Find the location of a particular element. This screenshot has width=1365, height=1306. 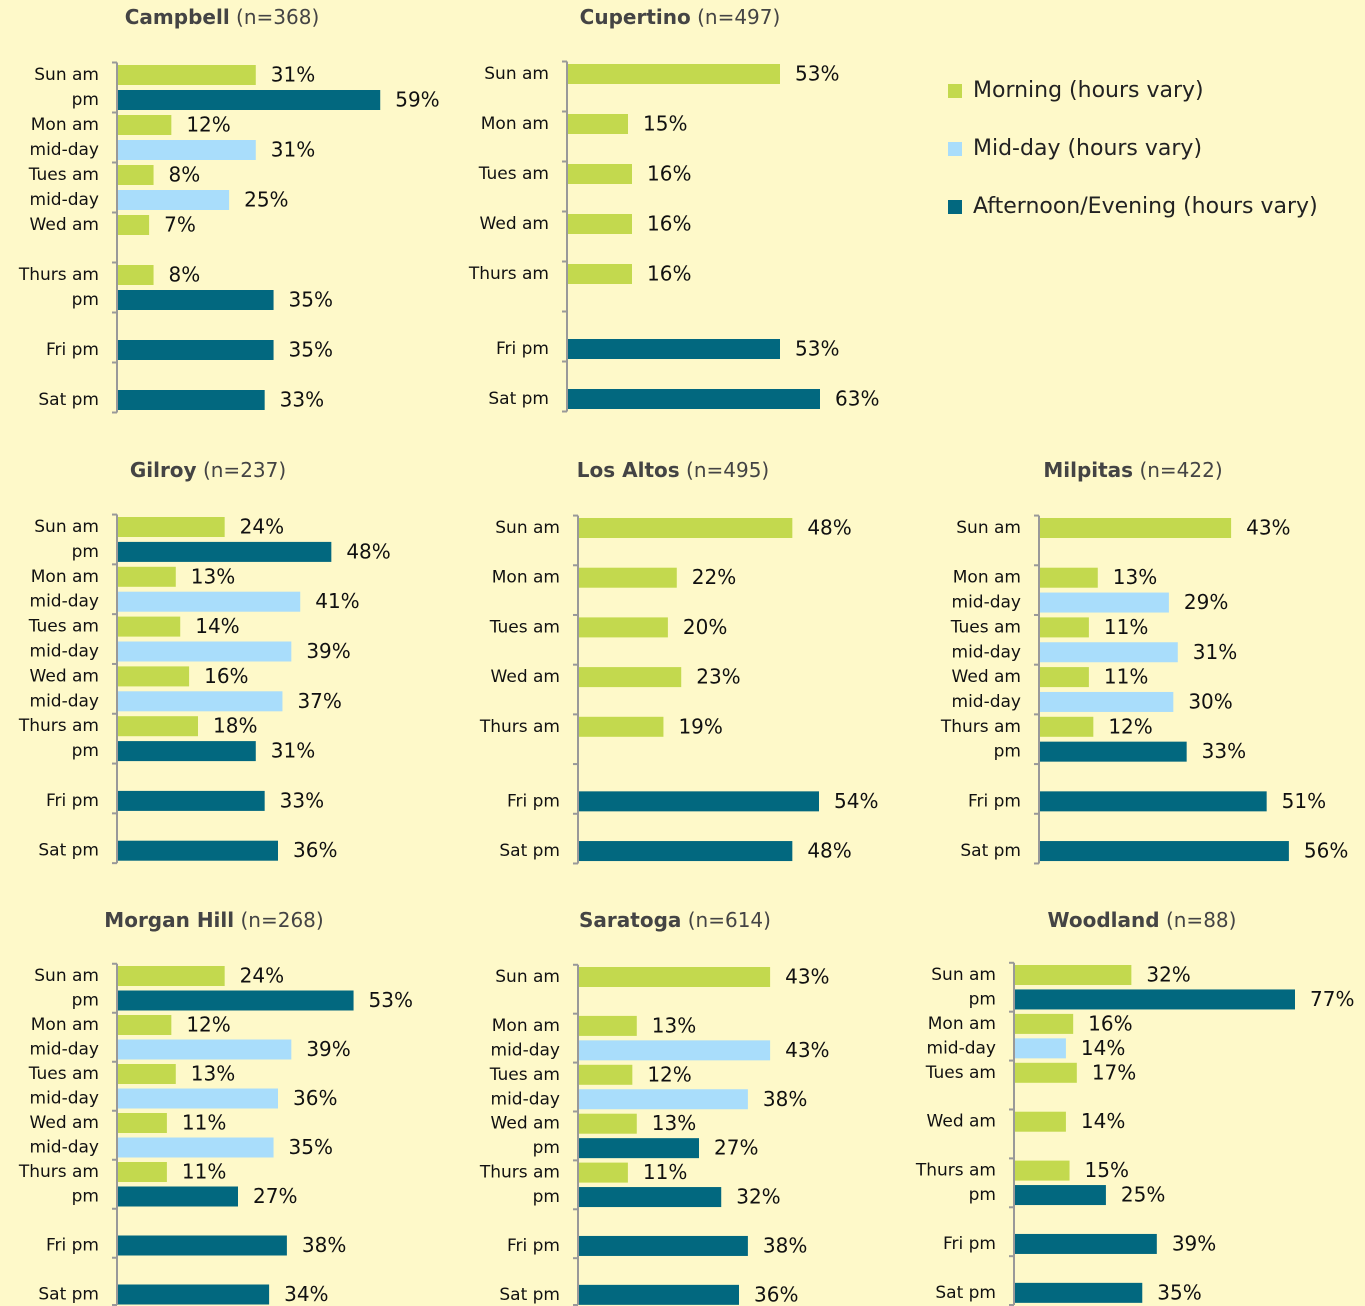

value-label: 35% is located at coordinates (1179, 1292).